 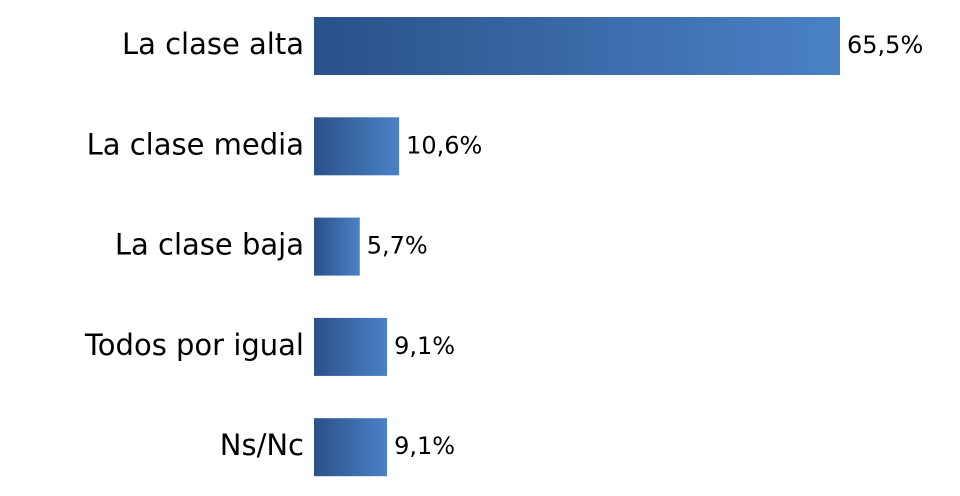 I want to click on value-label: 5,7%, so click(x=397, y=246).